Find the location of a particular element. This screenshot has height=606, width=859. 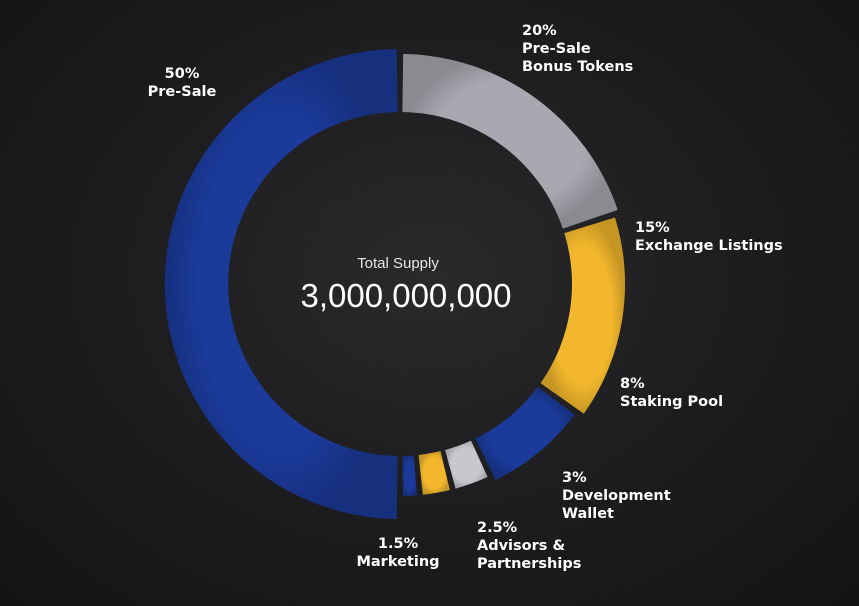

slice-percent-label: 8% is located at coordinates (632, 384).